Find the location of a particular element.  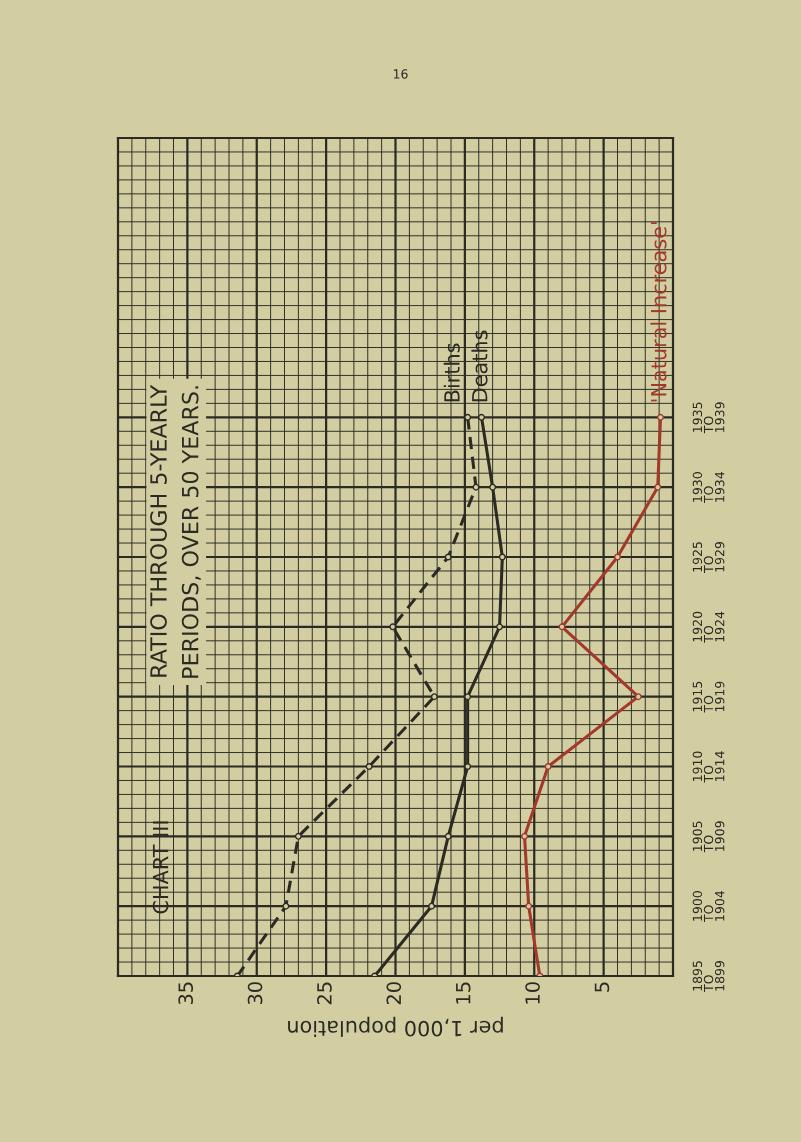

text: RATIO THROUGH 5-YEARLY PERIODS, OVER 50 YEARS. is located at coordinates (175, 531).